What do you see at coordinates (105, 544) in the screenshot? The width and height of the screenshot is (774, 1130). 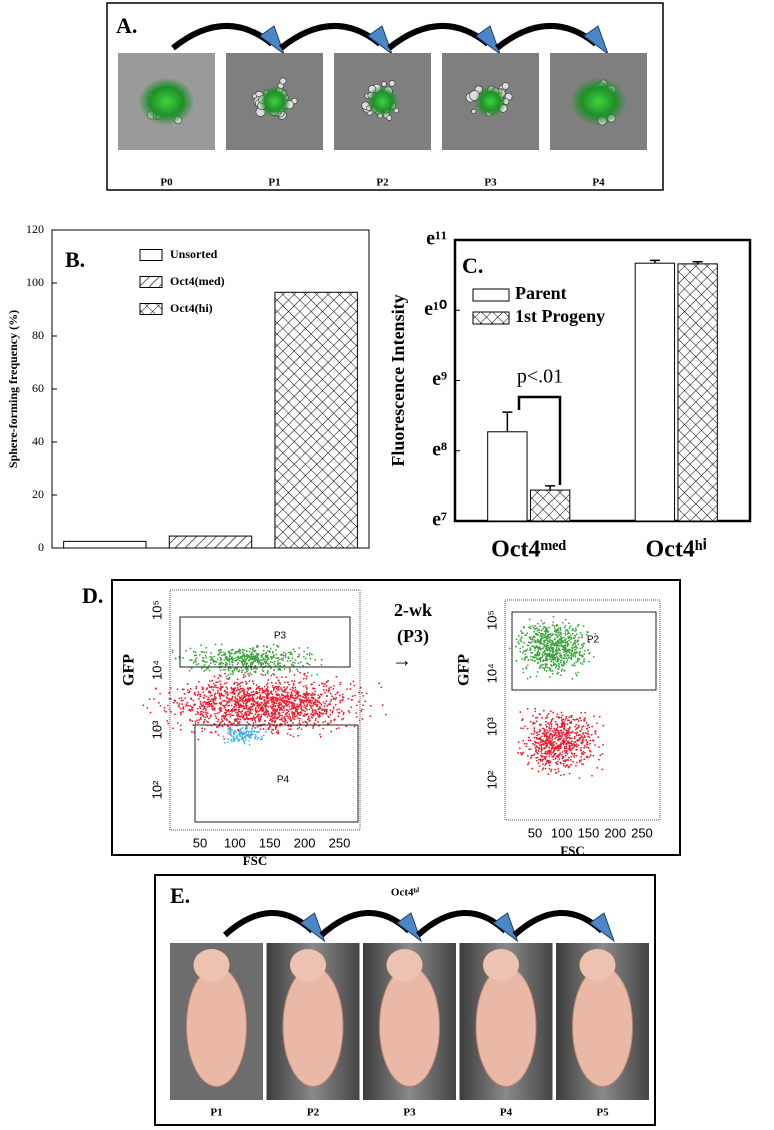 I see `bar` at bounding box center [105, 544].